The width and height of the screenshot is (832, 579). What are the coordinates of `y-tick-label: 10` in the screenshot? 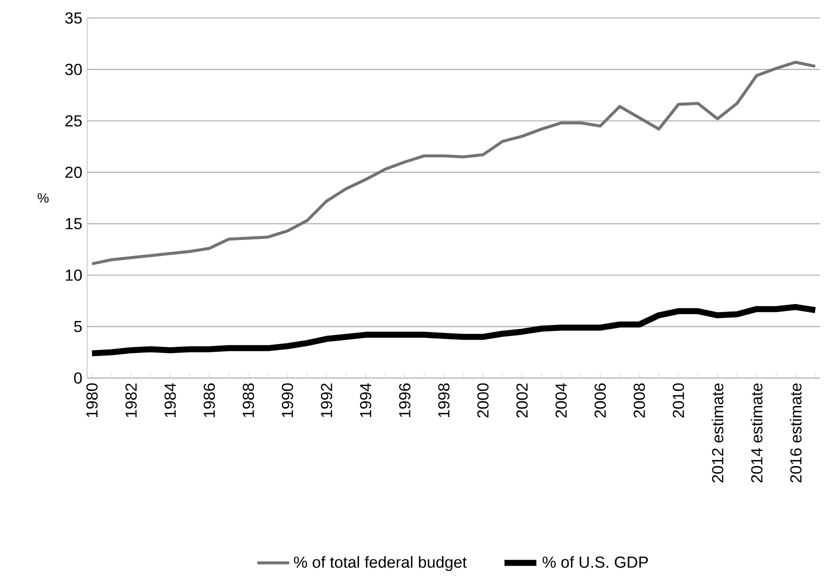 It's located at (74, 275).